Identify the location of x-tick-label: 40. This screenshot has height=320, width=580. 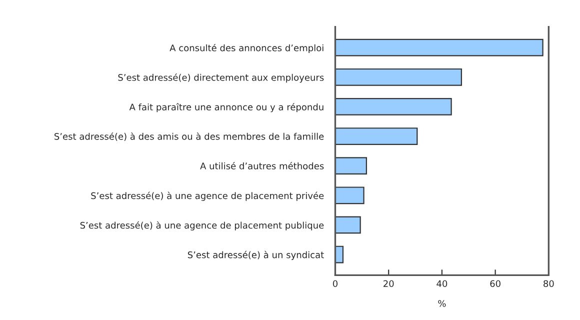
(442, 284).